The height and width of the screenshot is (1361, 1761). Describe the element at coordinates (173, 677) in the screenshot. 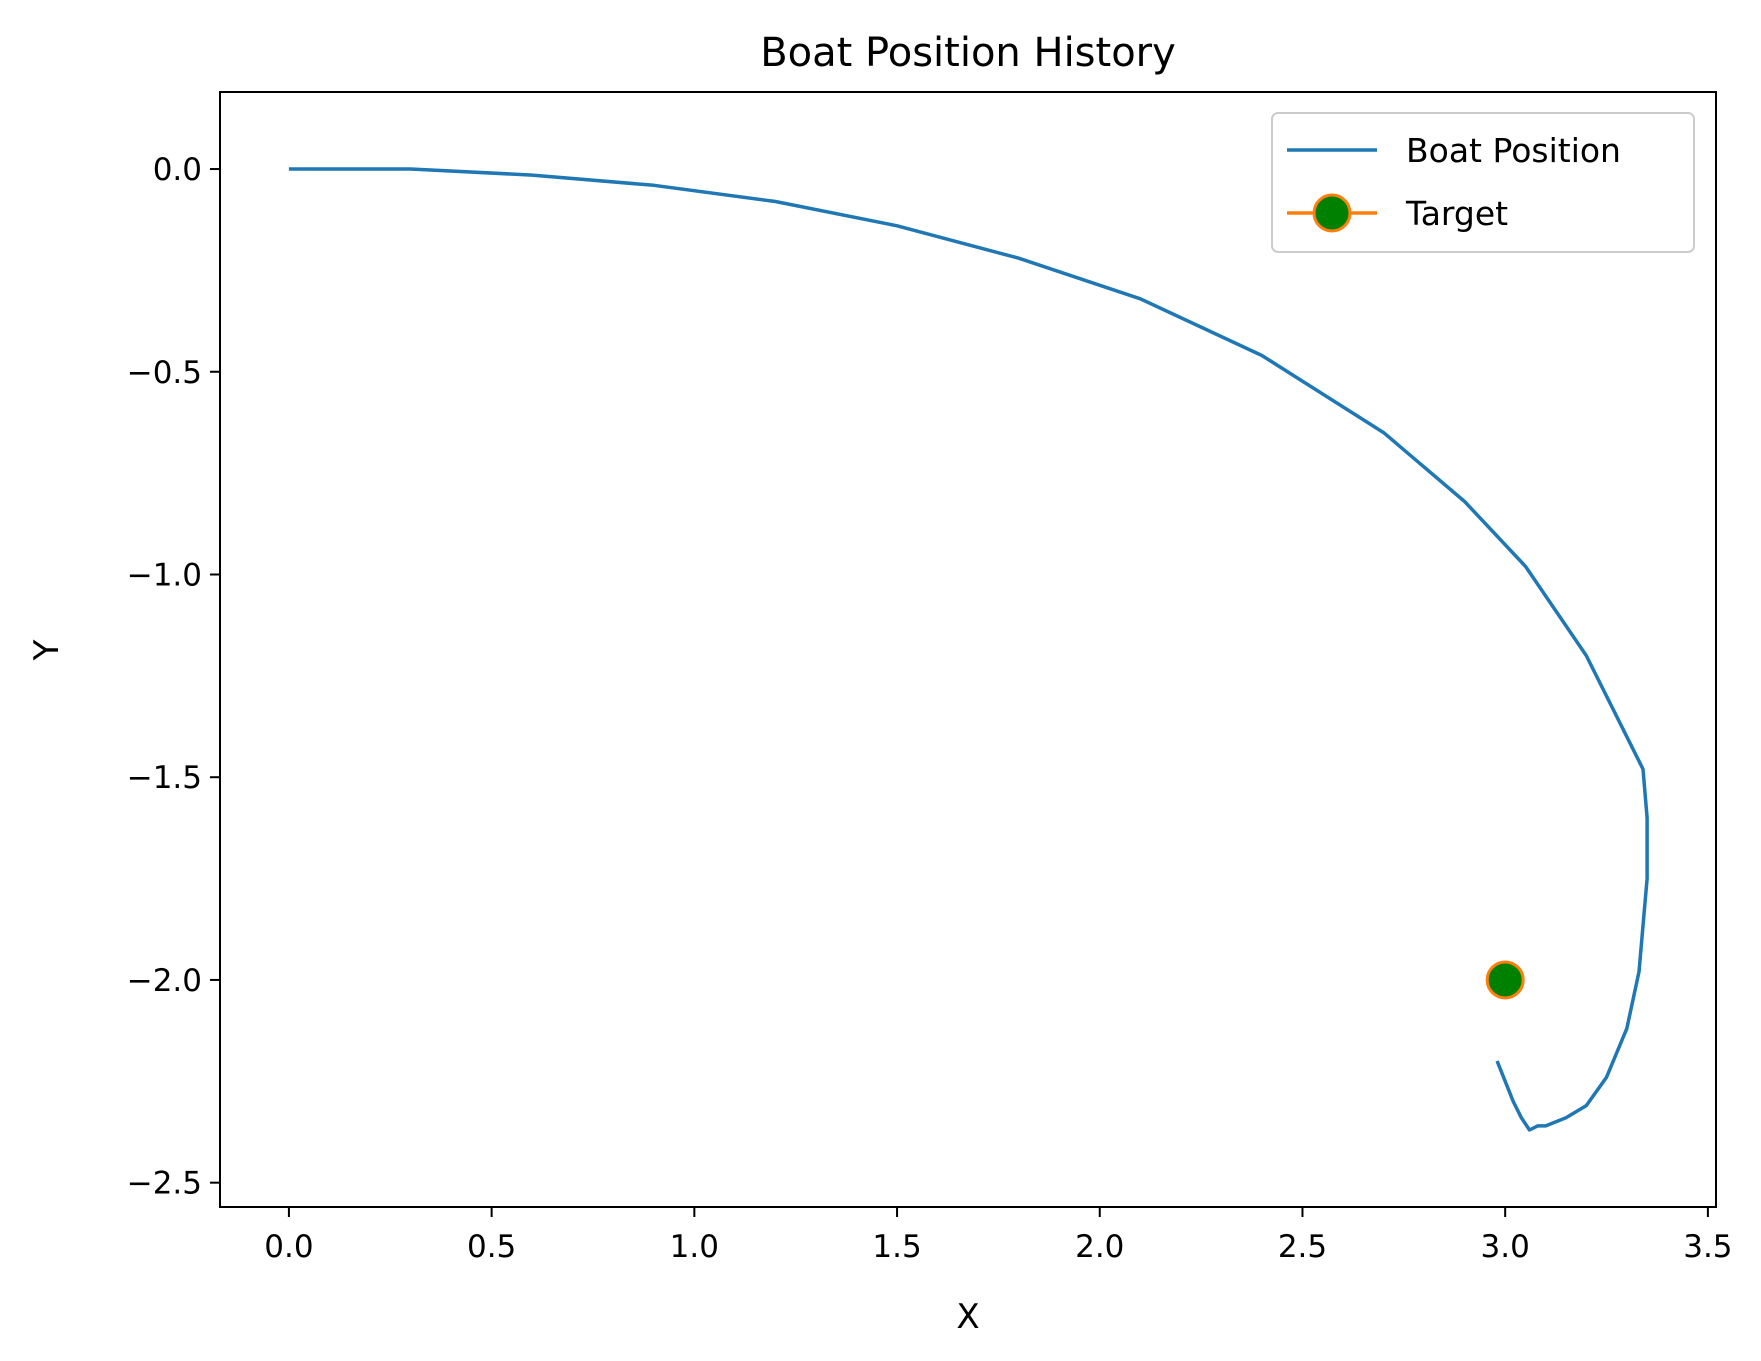

I see `y-axis-ticks: 0.0 −0.5 −1.0 −1.5 −2.0 −2.5` at that location.